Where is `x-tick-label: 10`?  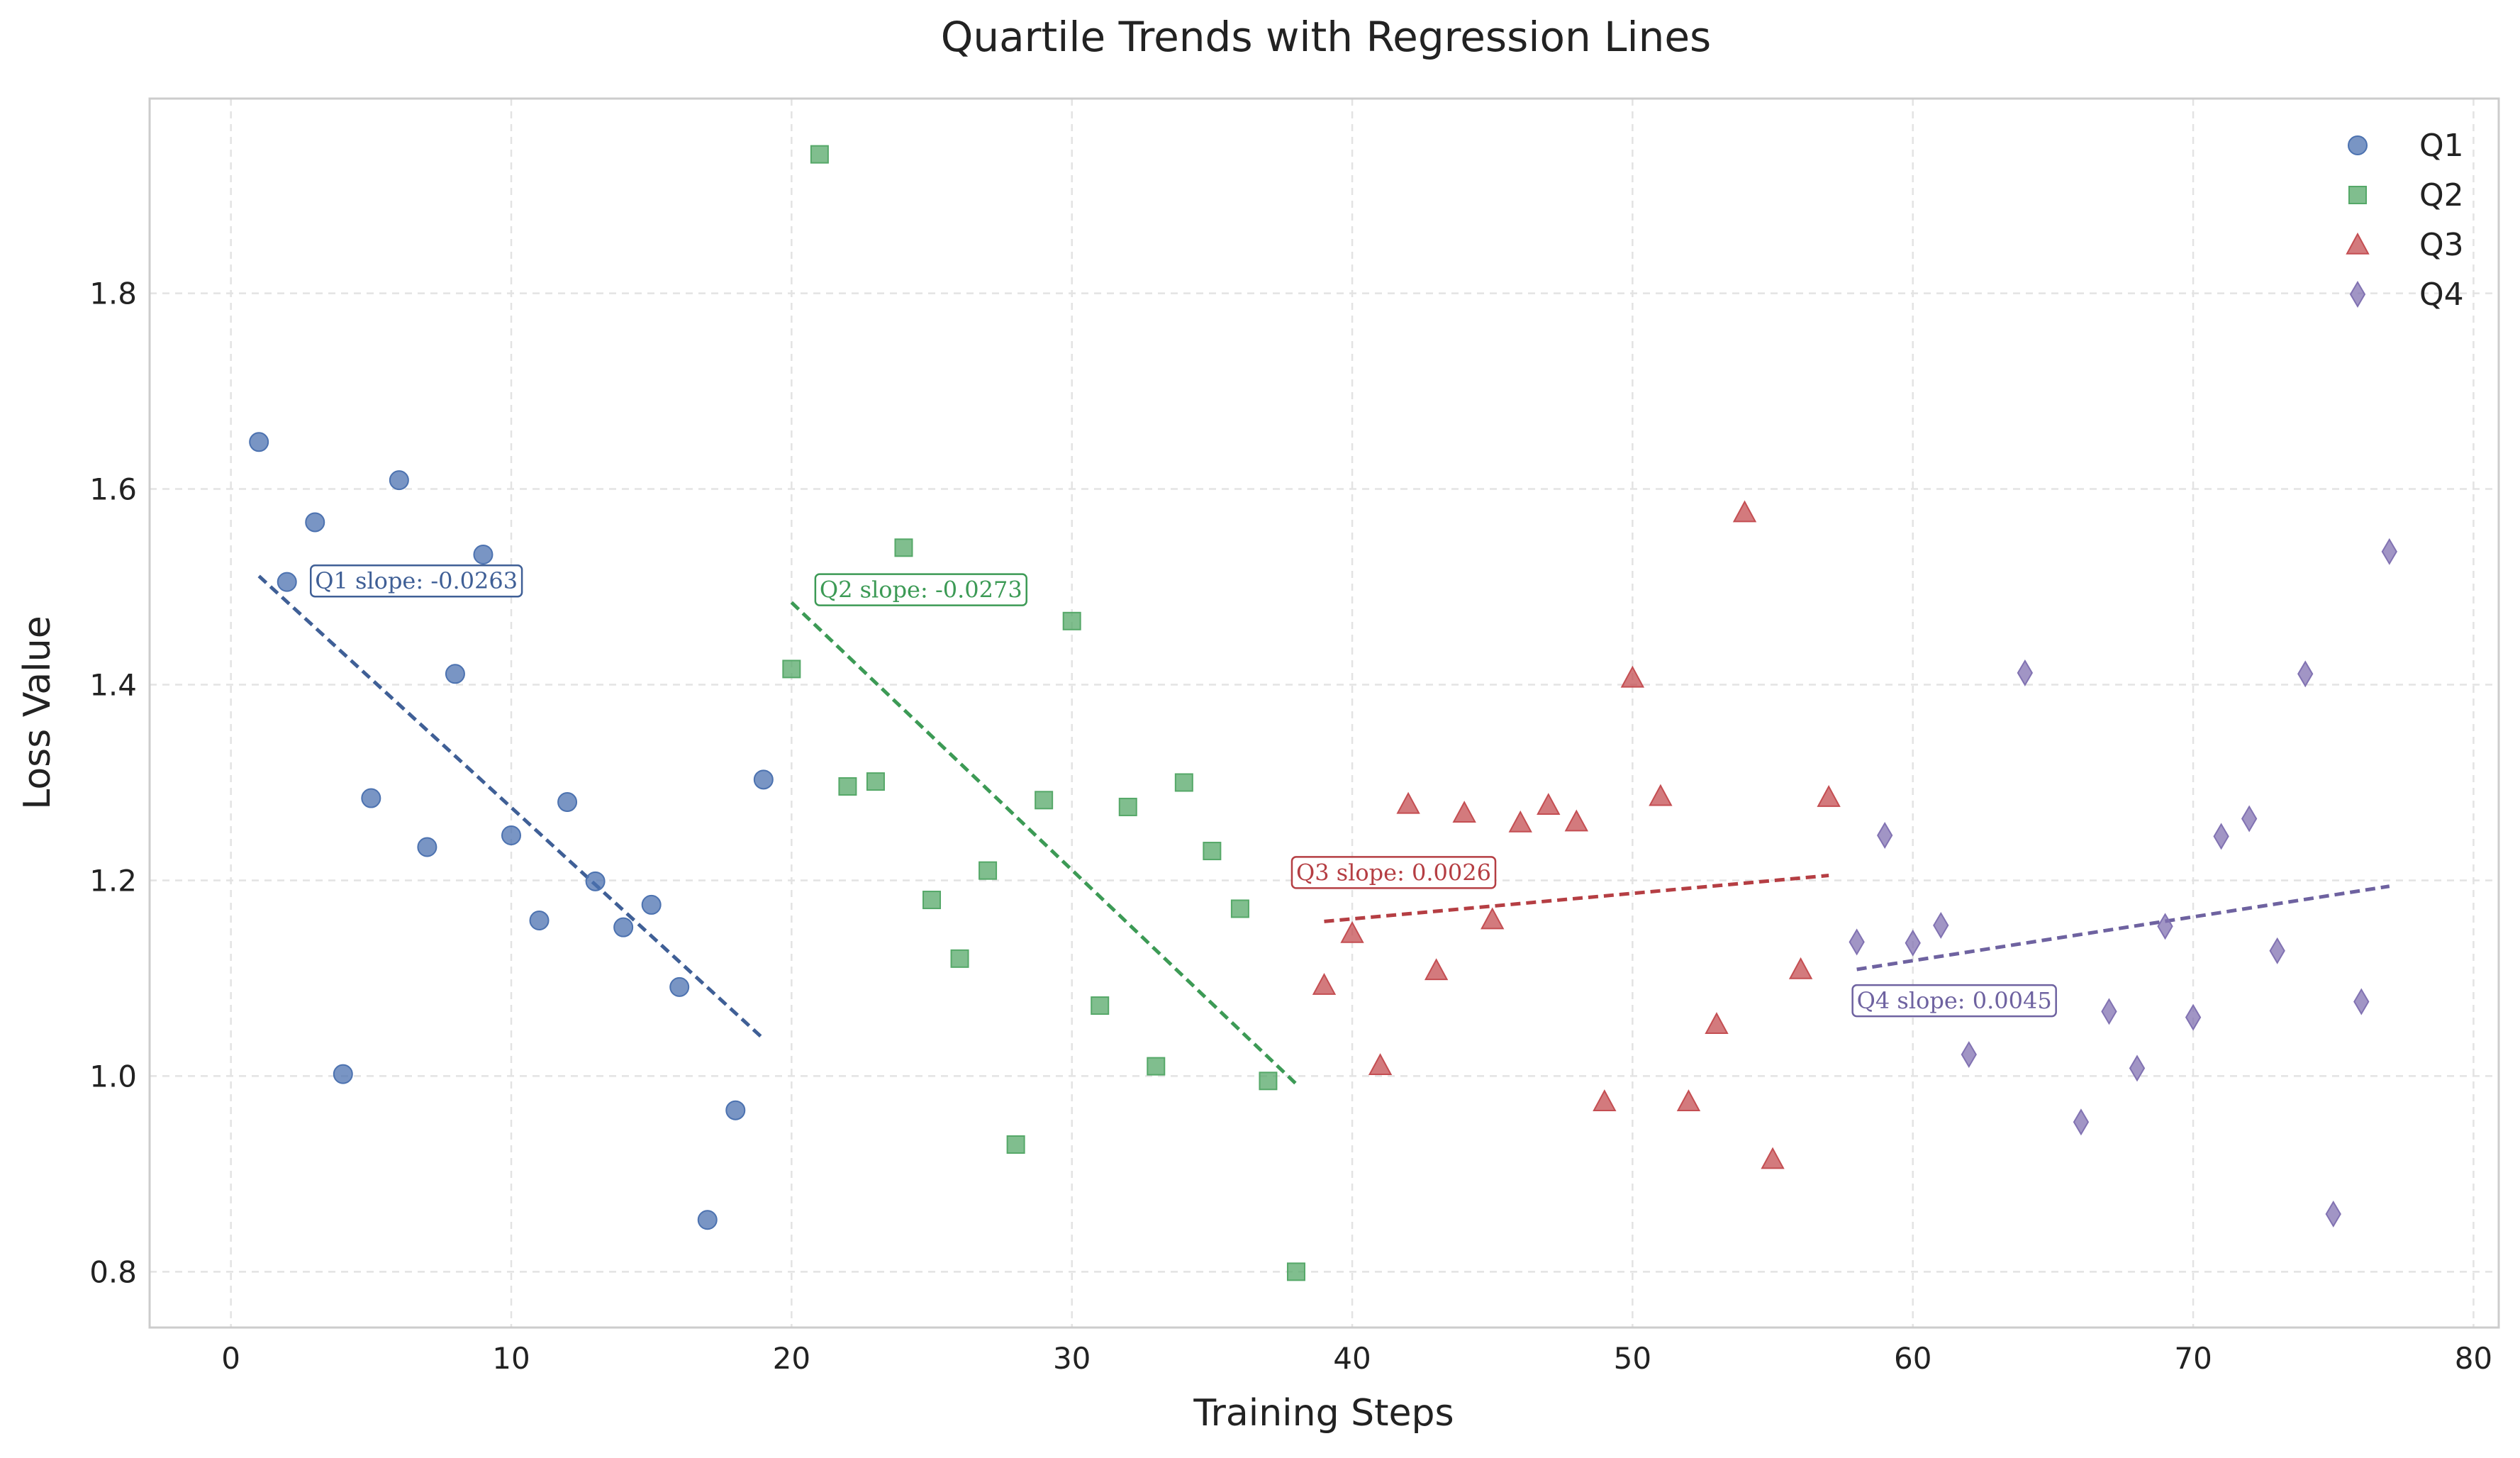 x-tick-label: 10 is located at coordinates (511, 1358).